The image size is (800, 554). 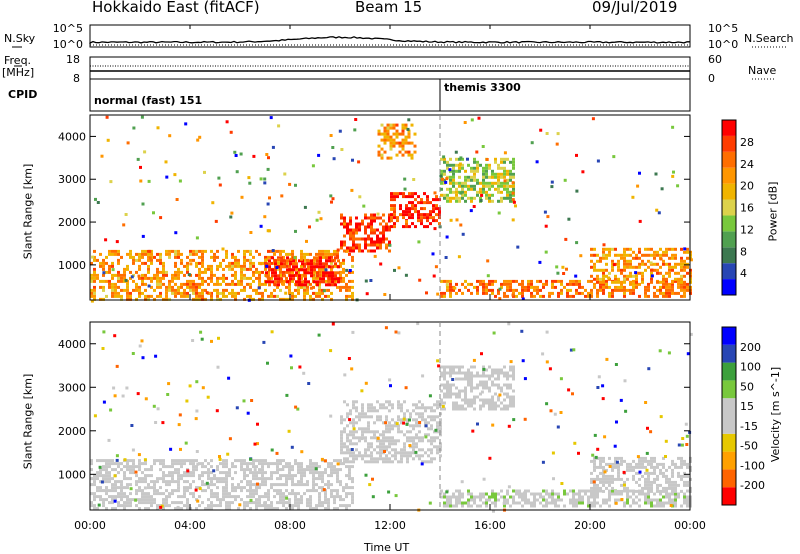 What do you see at coordinates (20, 38) in the screenshot?
I see `nsky-label: N.Sky` at bounding box center [20, 38].